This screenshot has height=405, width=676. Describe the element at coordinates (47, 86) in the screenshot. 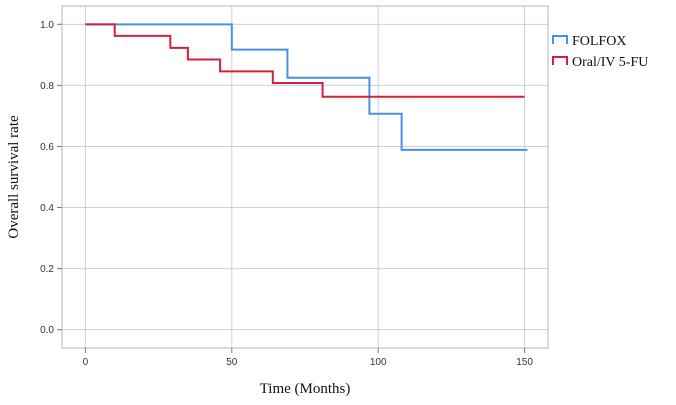

I see `y-tick-label: 0.8` at that location.